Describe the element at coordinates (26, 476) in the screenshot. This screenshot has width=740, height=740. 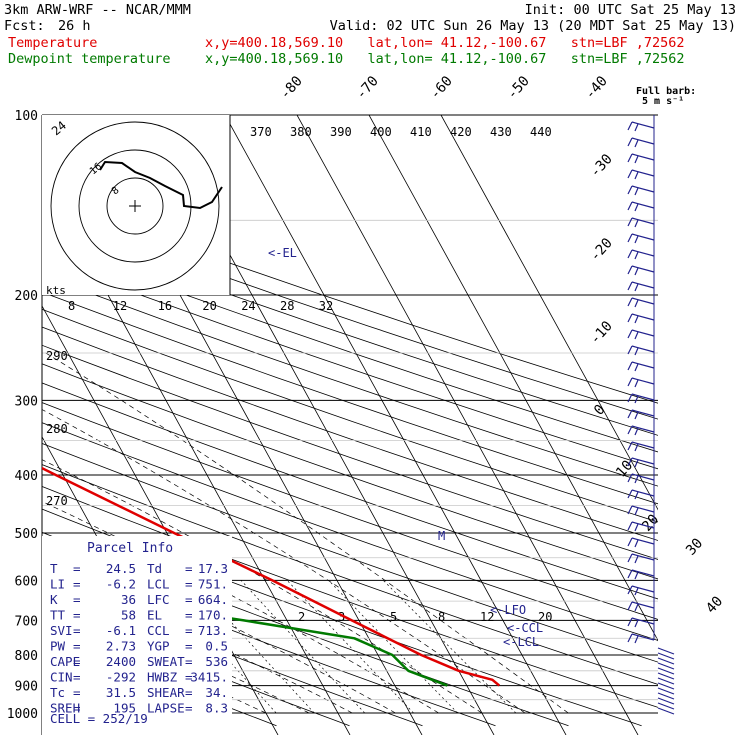
I see `pressure-tick-label: 400` at that location.